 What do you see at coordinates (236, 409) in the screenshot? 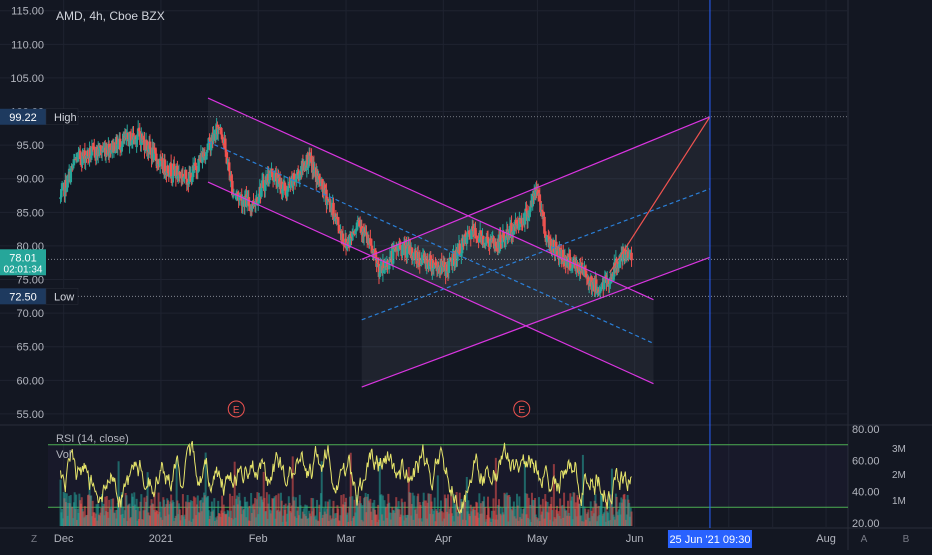
I see `earnings-marker` at bounding box center [236, 409].